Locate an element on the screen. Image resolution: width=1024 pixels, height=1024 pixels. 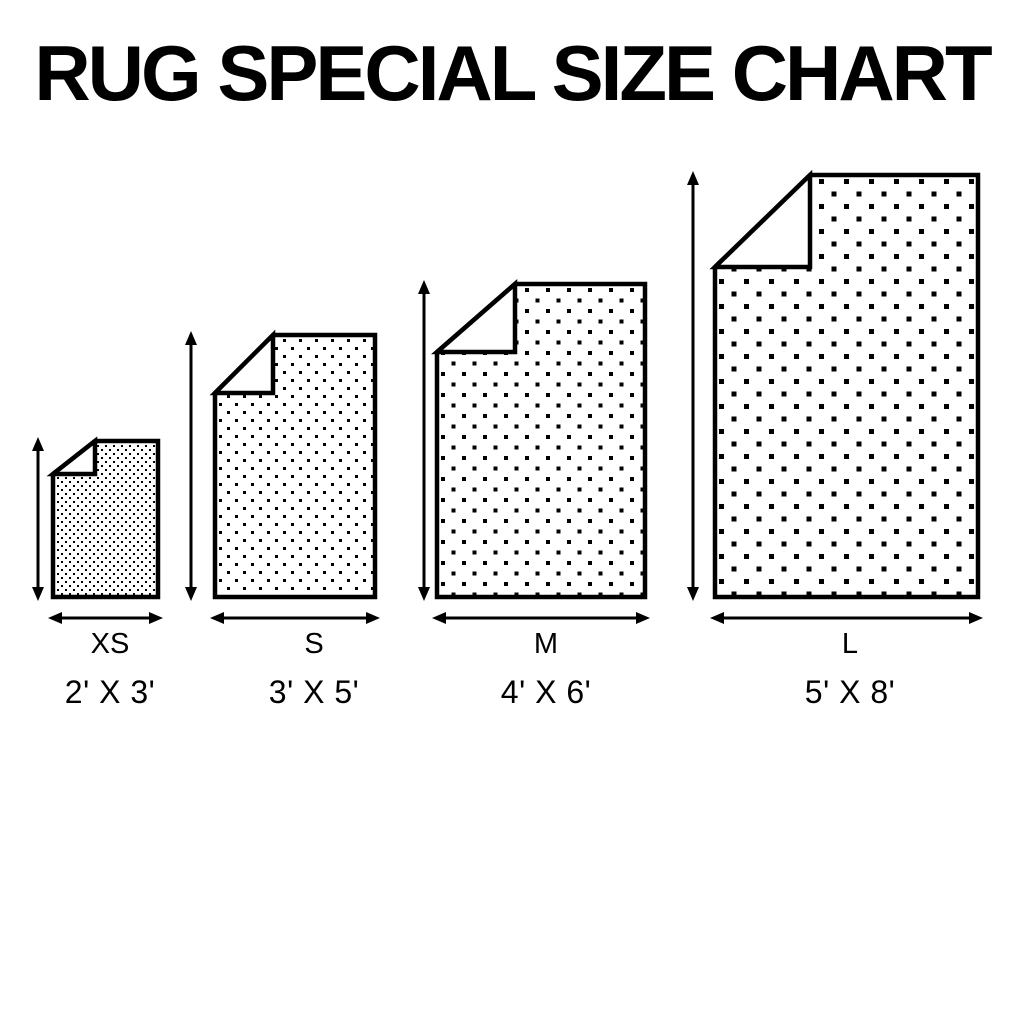
size-label: M is located at coordinates (546, 644).